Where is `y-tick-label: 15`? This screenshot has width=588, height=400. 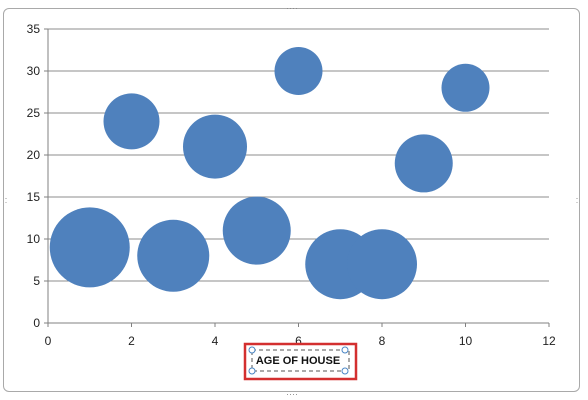
y-tick-label: 15 is located at coordinates (34, 197).